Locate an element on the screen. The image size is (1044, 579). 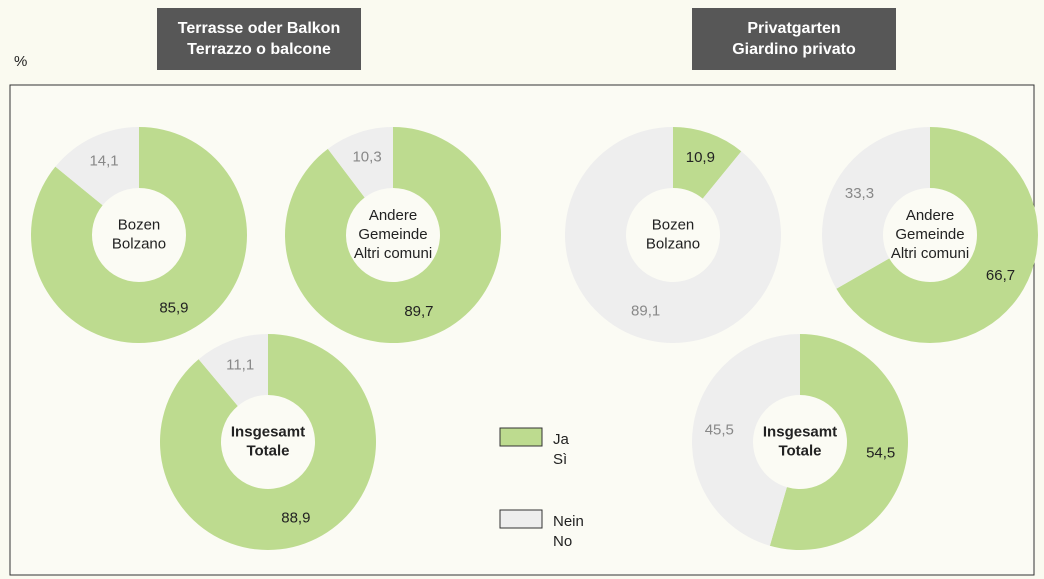
value-label: 85,9 is located at coordinates (173, 308).